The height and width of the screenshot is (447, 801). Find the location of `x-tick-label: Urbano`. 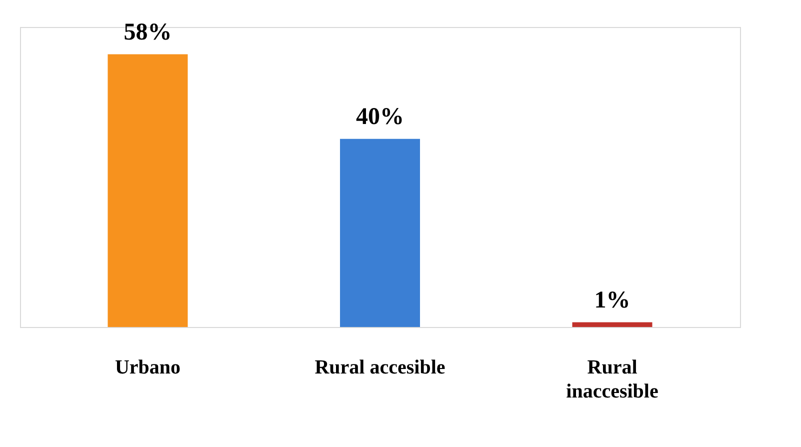

x-tick-label: Urbano is located at coordinates (147, 367).